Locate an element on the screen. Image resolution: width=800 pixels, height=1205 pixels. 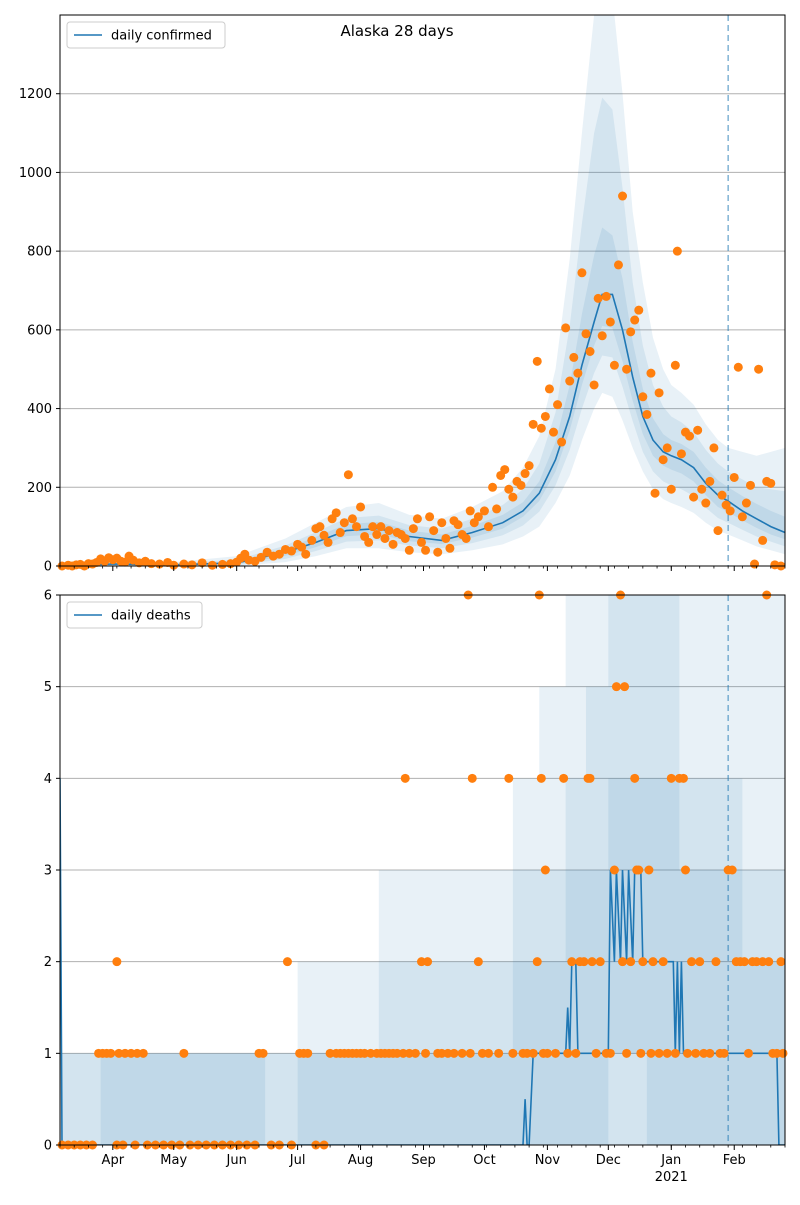
chart-title: Alaska 28 days is located at coordinates (396, 31).